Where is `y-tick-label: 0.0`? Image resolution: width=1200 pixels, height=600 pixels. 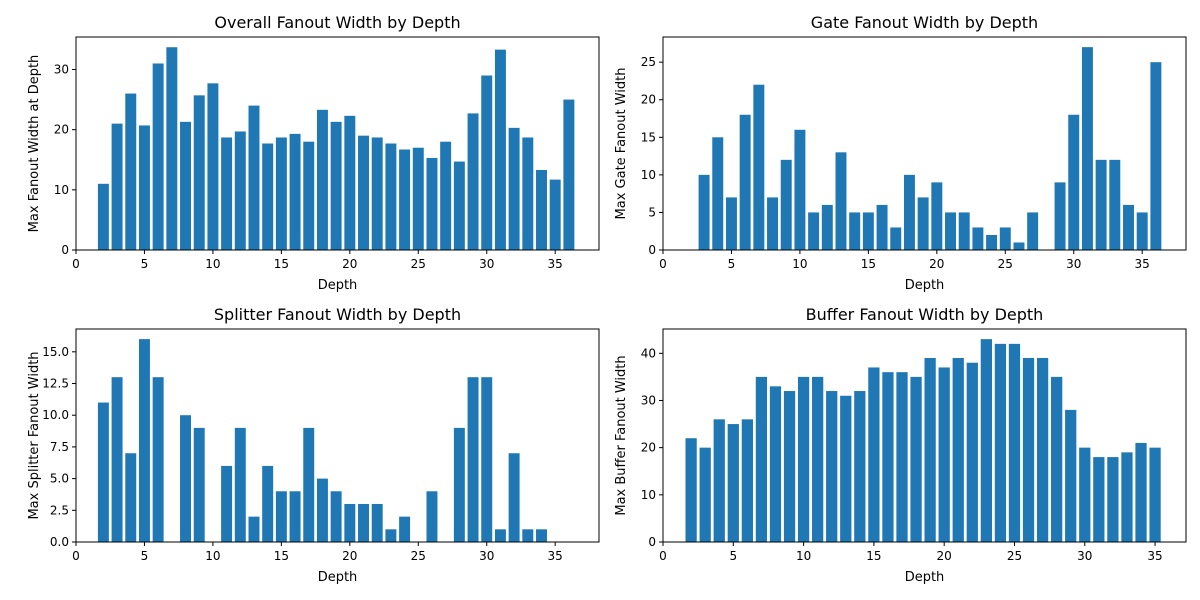
y-tick-label: 0.0 is located at coordinates (59, 542).